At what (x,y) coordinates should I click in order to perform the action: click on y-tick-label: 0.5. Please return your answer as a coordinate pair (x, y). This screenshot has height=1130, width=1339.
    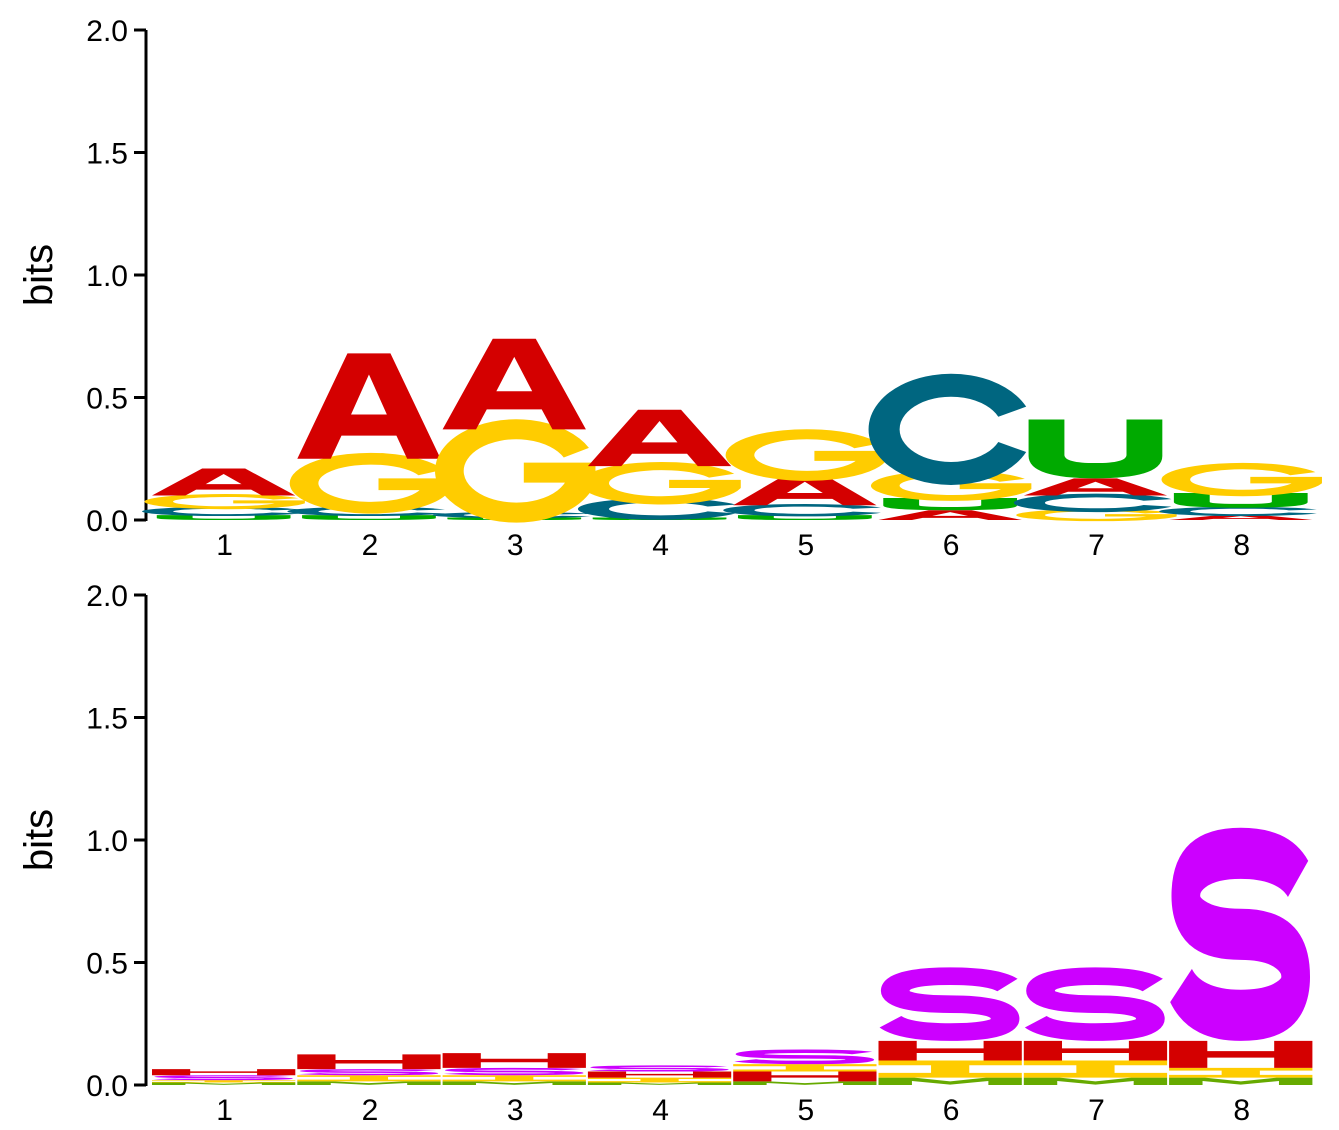
    Looking at the image, I should click on (107, 964).